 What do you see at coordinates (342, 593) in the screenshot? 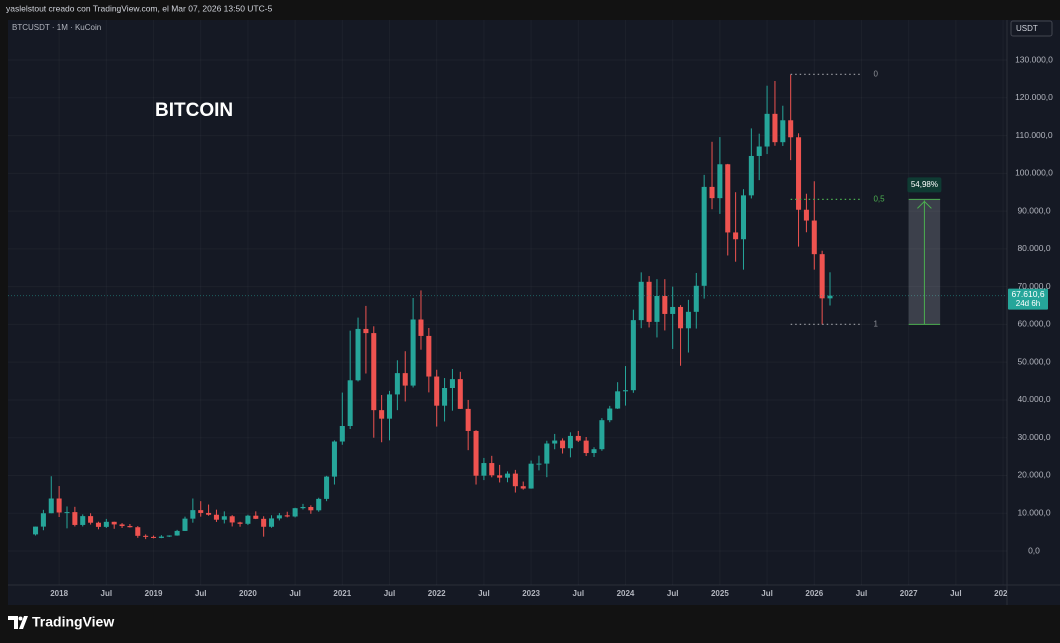
I see `x-tick-label: 2021` at bounding box center [342, 593].